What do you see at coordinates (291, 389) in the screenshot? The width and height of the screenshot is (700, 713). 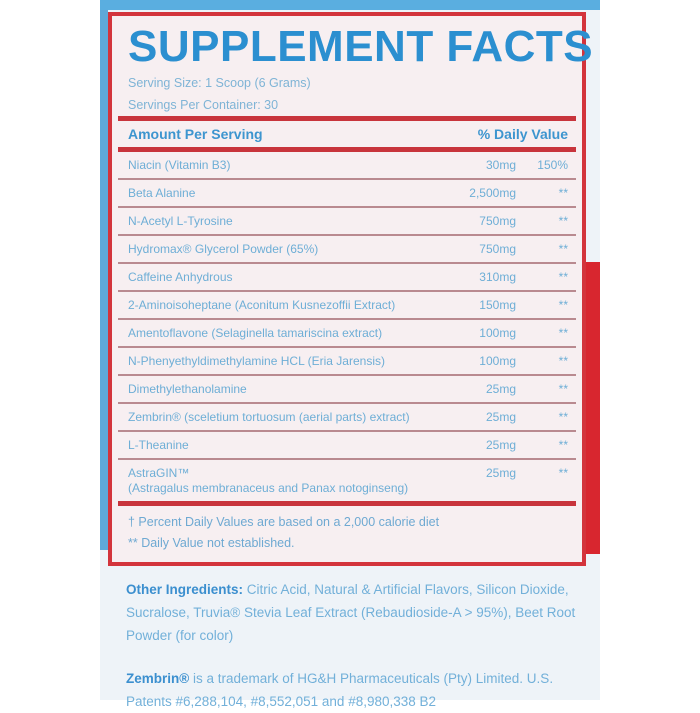 I see `nutrient-name-cell: Dimethylethanolamine` at bounding box center [291, 389].